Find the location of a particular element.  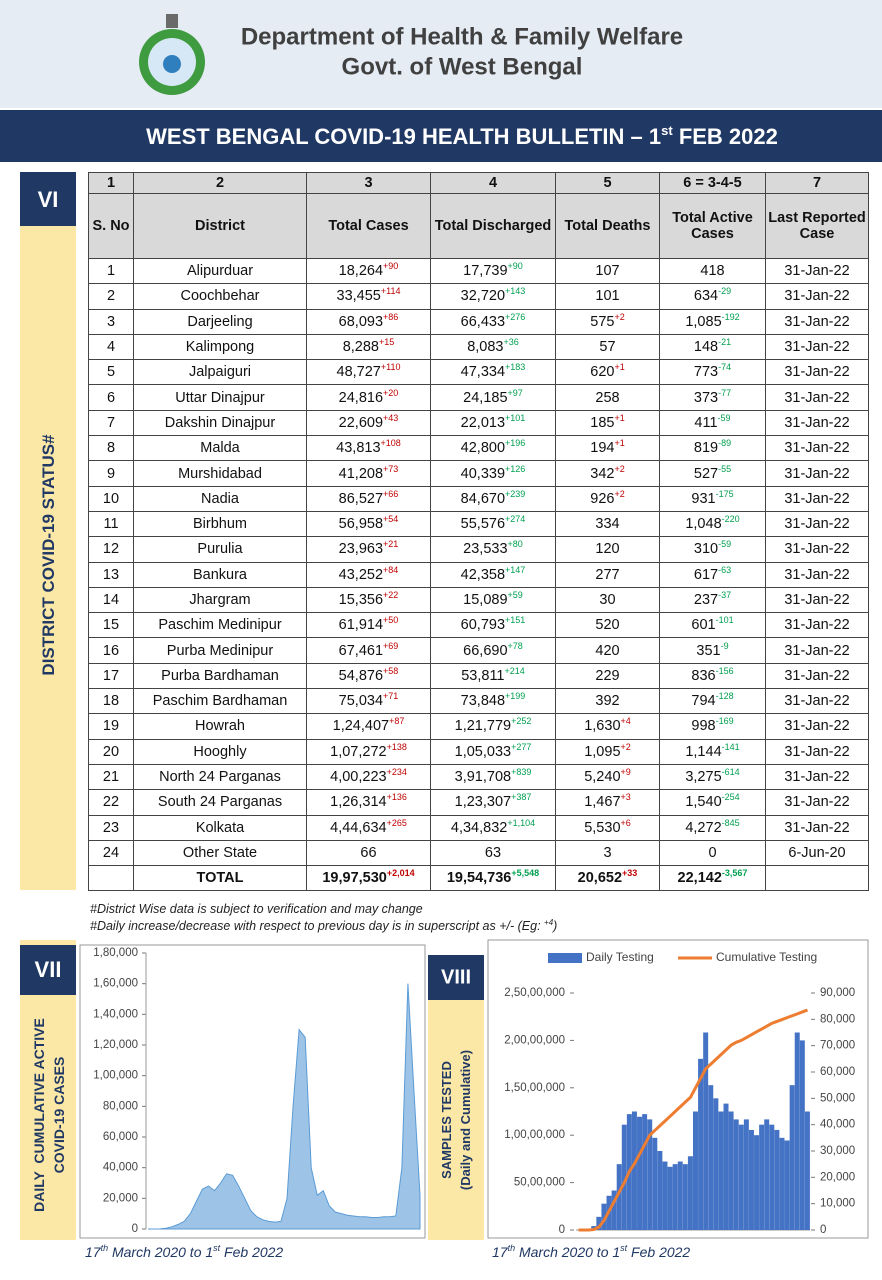

tick-label: 40,000 is located at coordinates (837, 1125).